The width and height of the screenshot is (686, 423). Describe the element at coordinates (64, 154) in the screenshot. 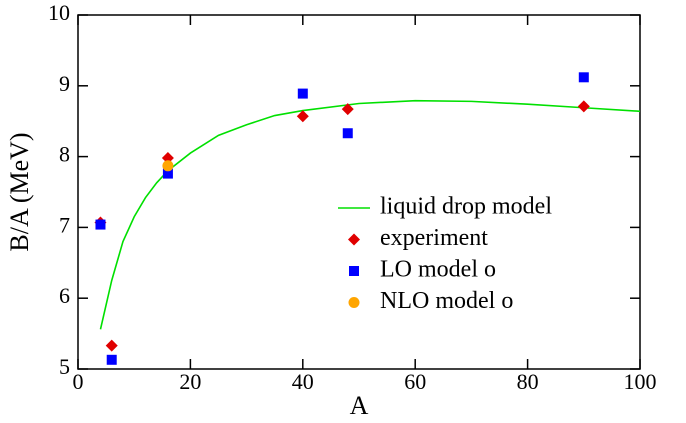

I see `y-tick-label: 8` at that location.